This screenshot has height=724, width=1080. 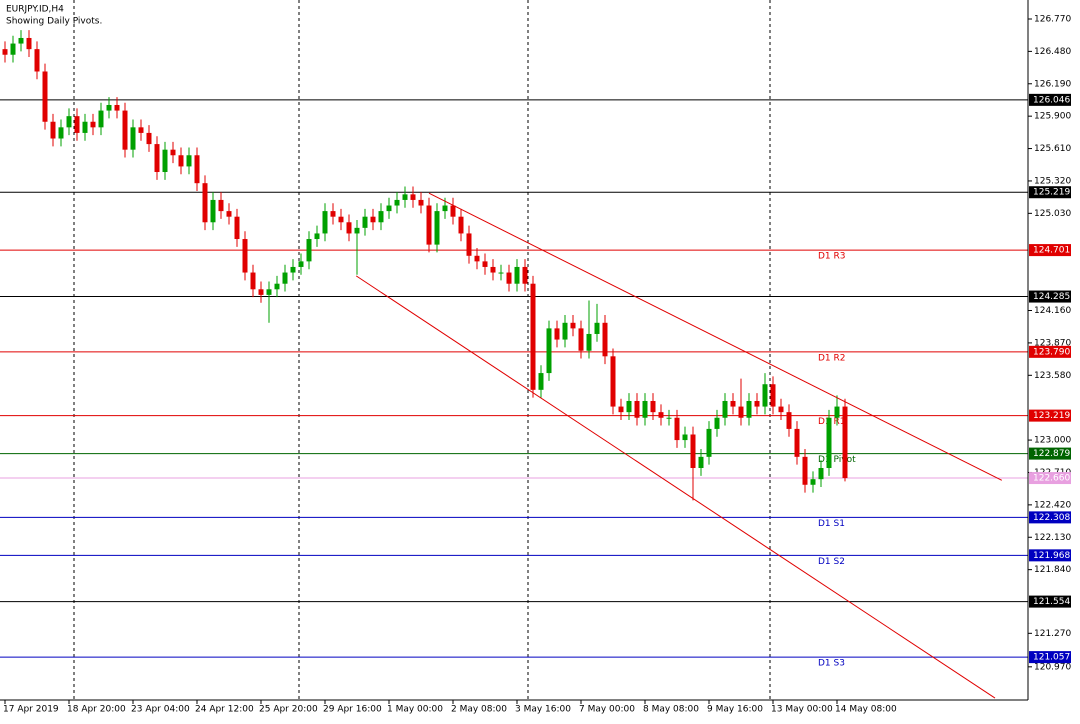 I want to click on x-tick-label: 18 Apr 20:00, so click(x=96, y=710).